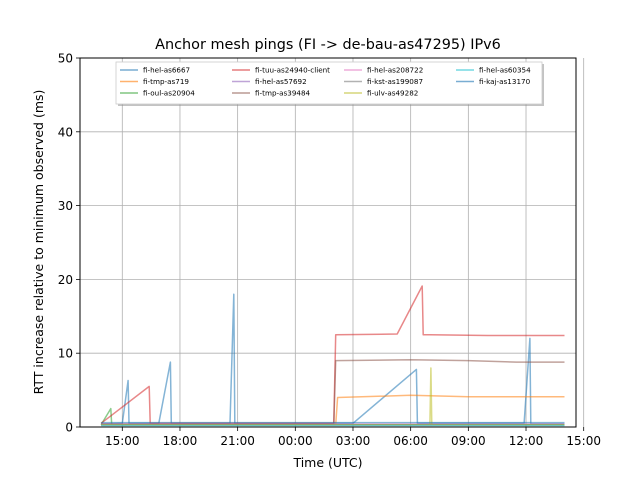  I want to click on y-tick-label: 0, so click(69, 428).